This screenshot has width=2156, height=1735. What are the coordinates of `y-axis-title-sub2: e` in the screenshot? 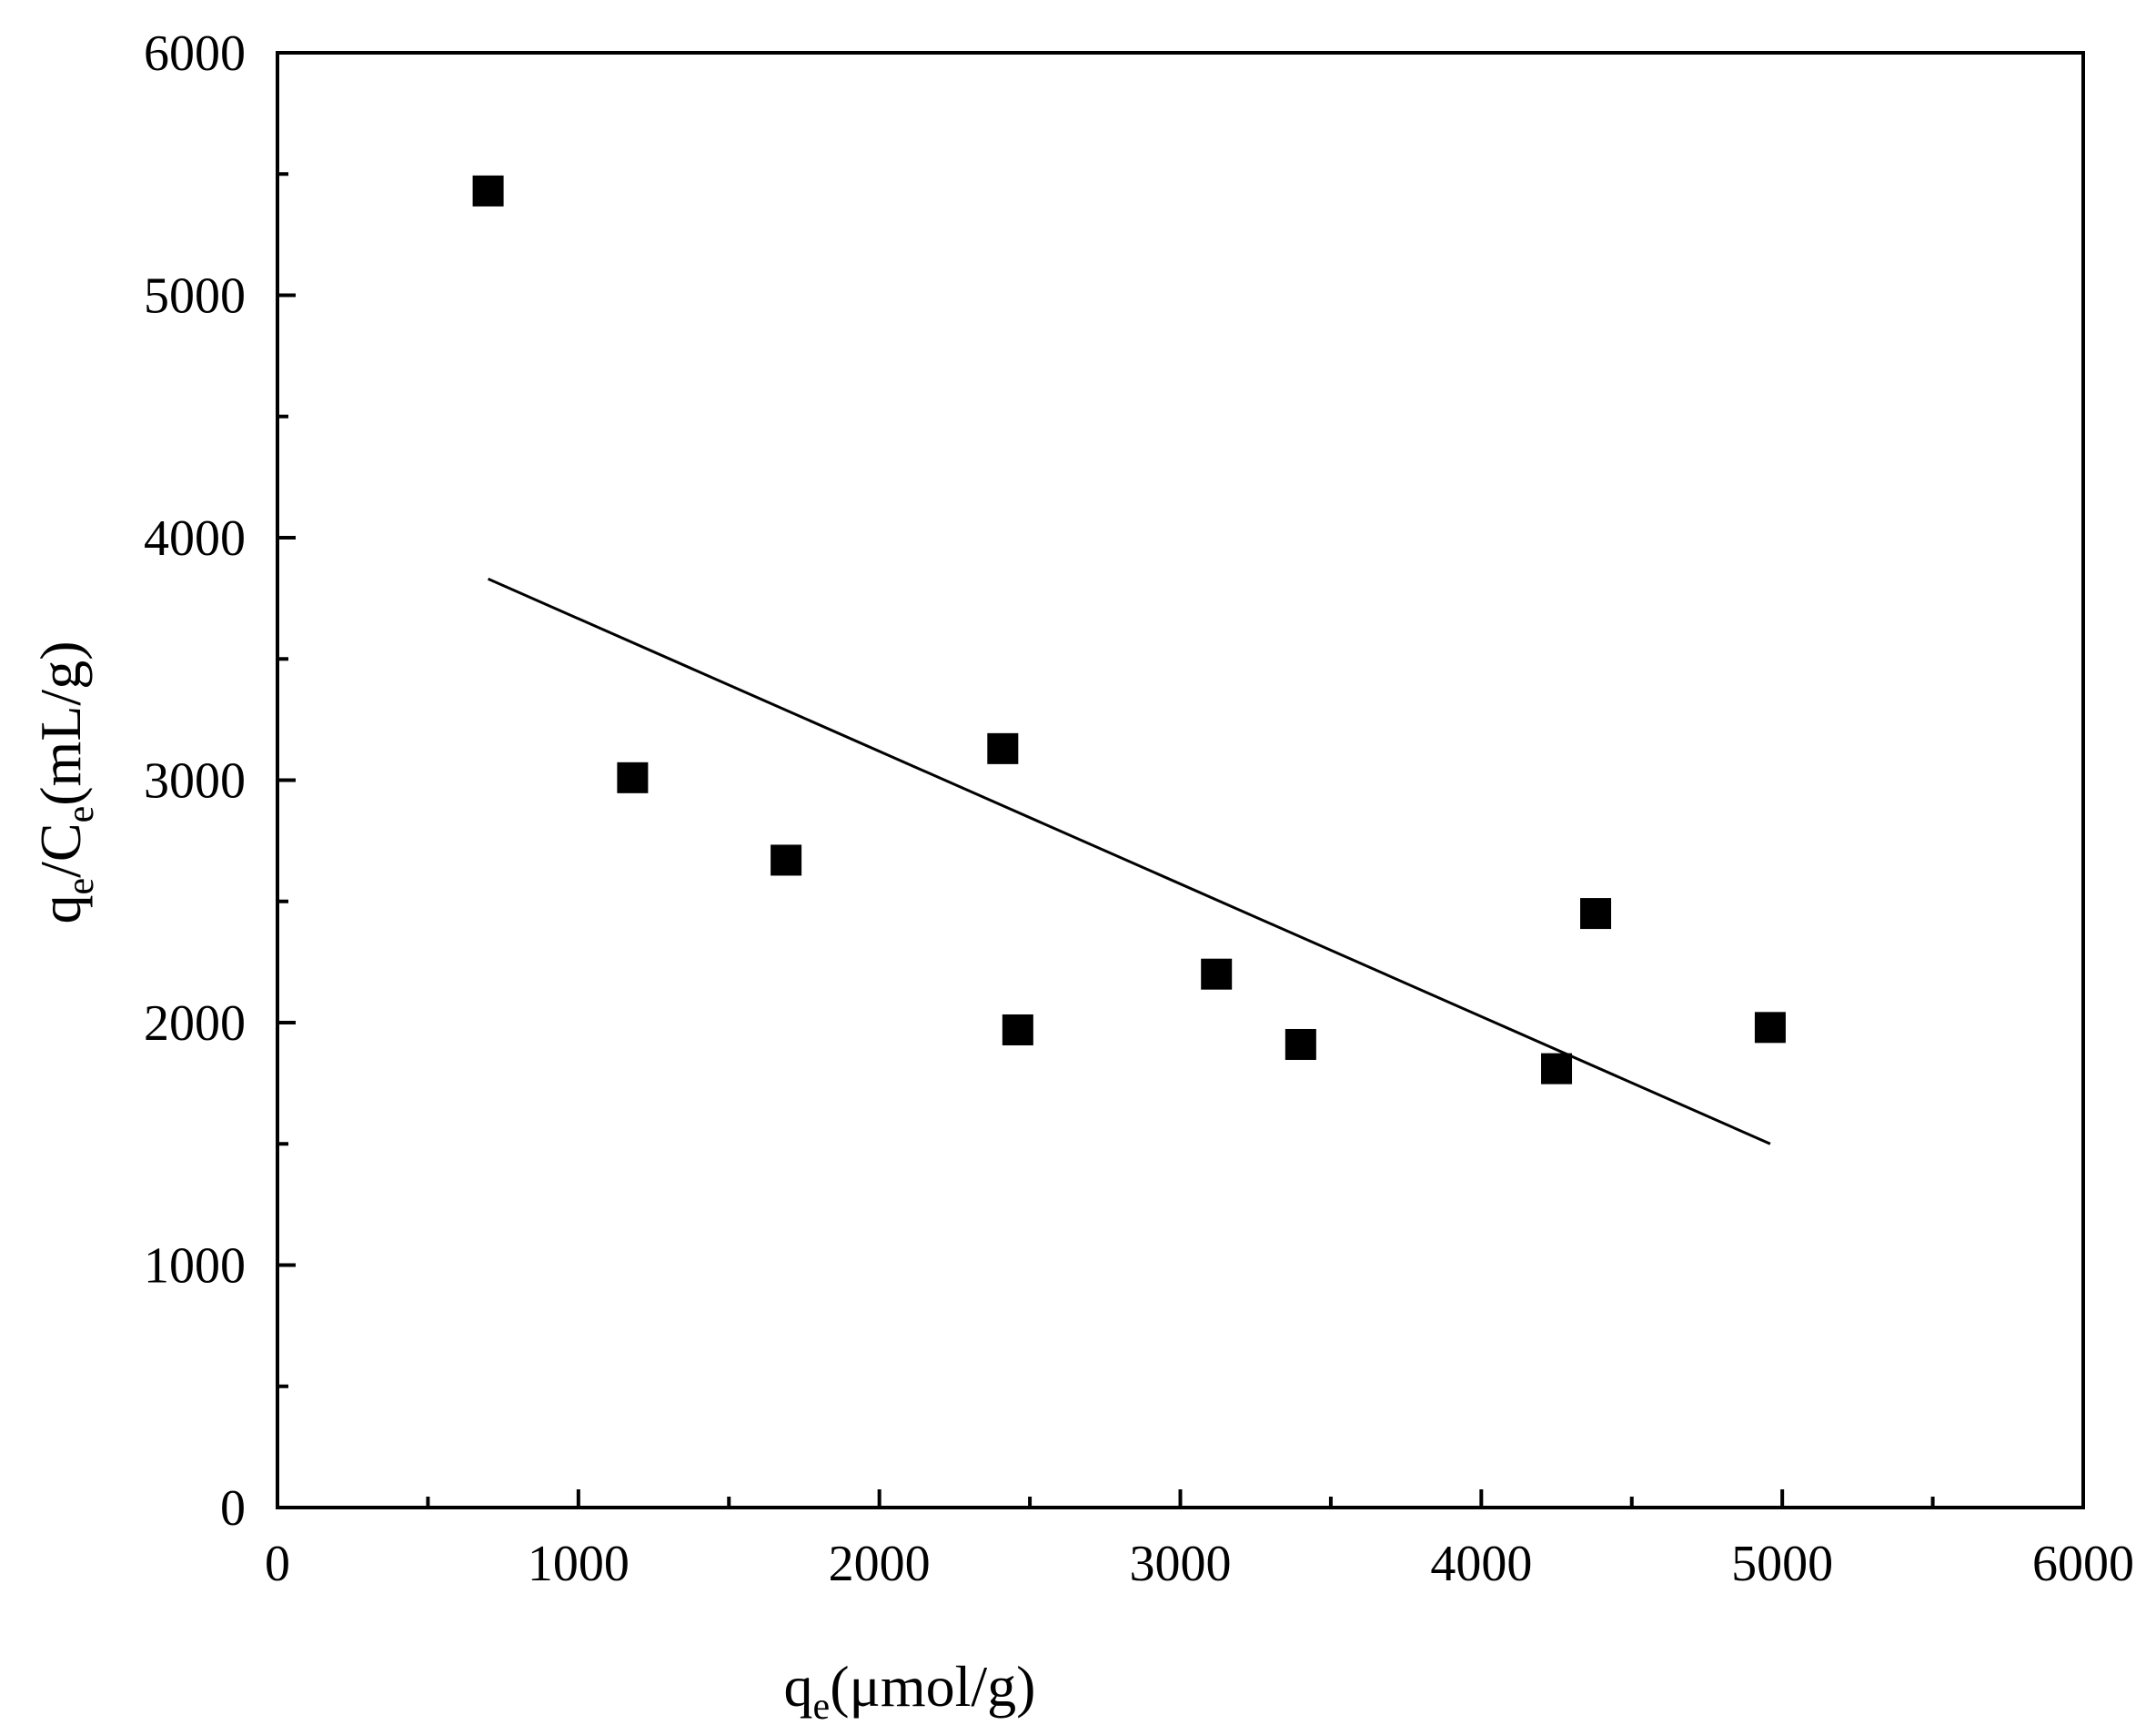 It's located at (81, 814).